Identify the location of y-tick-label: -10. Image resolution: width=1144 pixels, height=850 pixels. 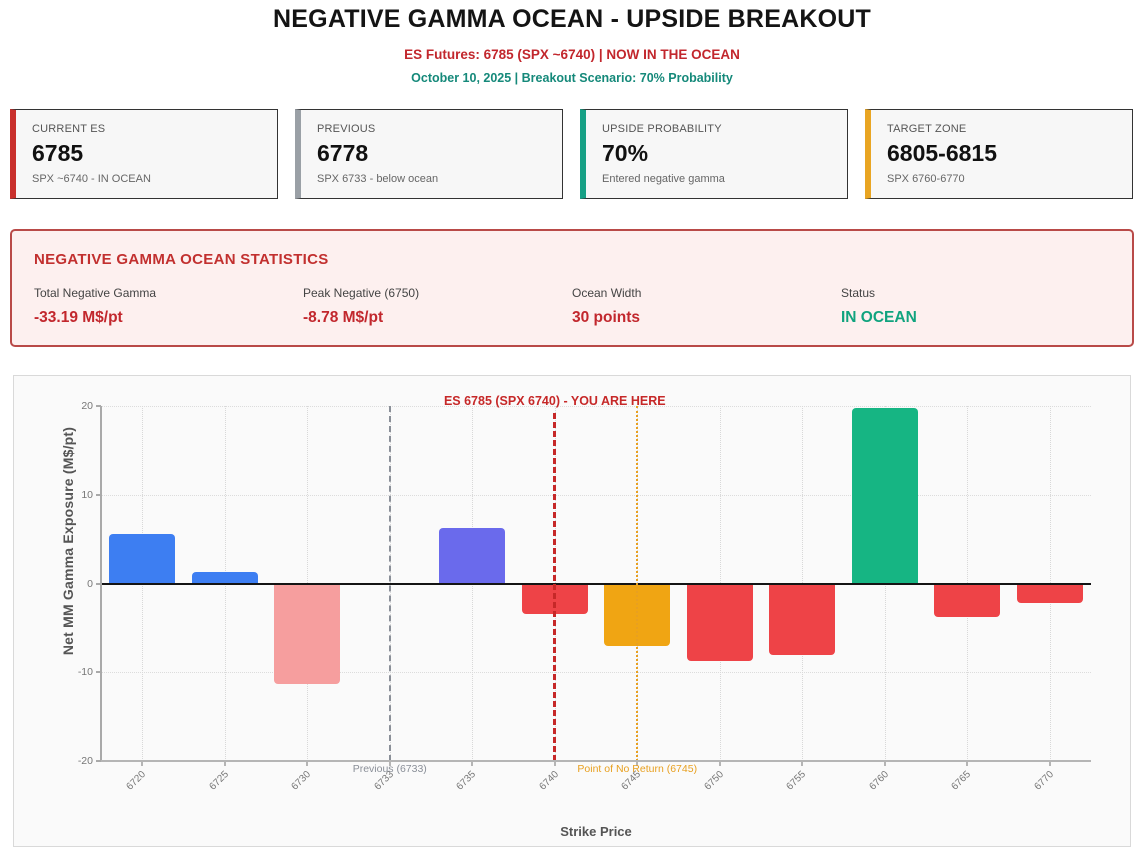
(85, 672).